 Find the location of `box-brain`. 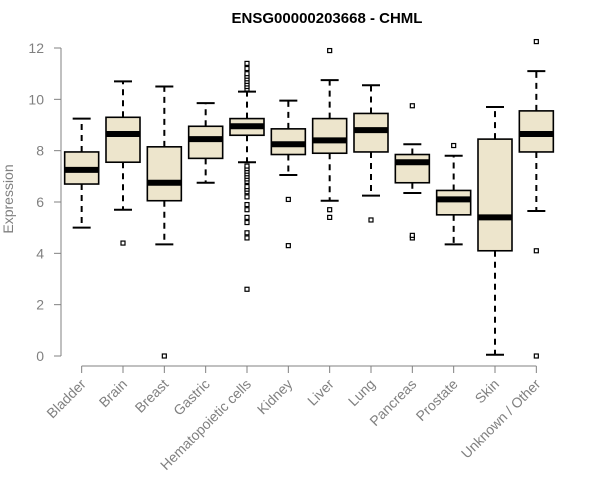

box-brain is located at coordinates (123, 163).